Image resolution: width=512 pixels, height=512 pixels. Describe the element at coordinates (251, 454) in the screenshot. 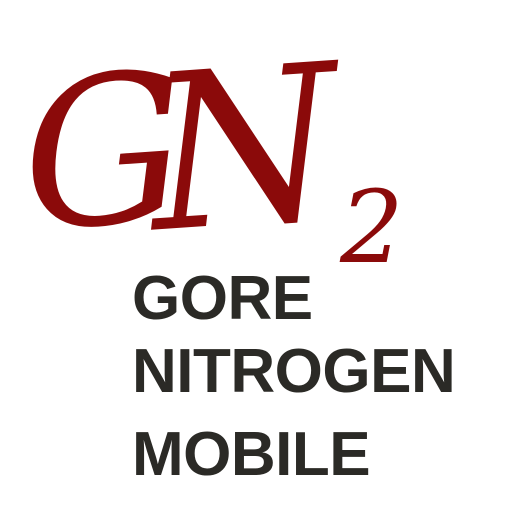

I see `wordmark-line-mobile: MOBILE` at that location.